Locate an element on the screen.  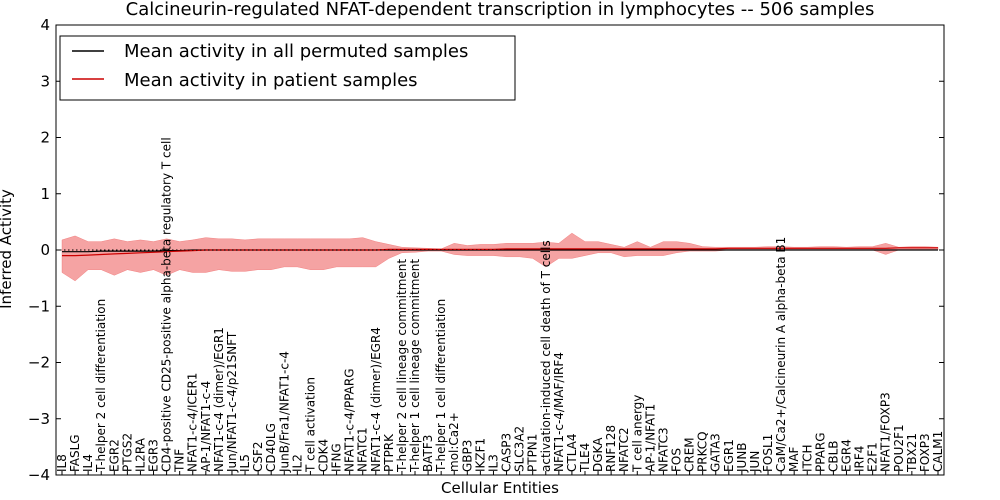
x-tick-label: IL2RA is located at coordinates (140, 454).